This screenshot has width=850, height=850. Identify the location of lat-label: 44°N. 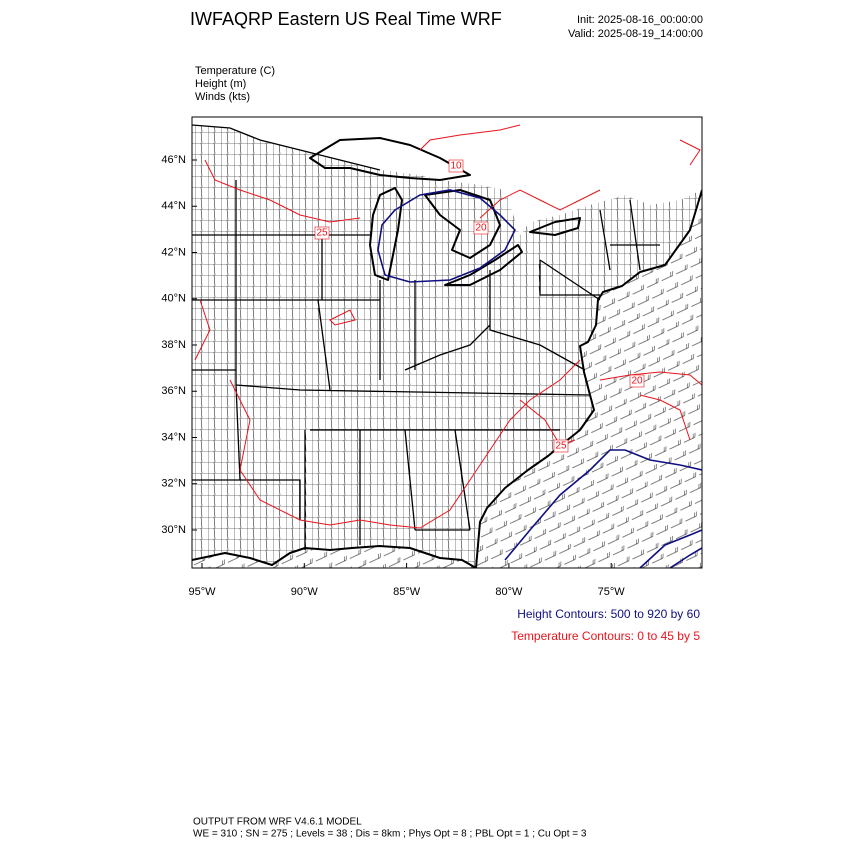
(173, 206).